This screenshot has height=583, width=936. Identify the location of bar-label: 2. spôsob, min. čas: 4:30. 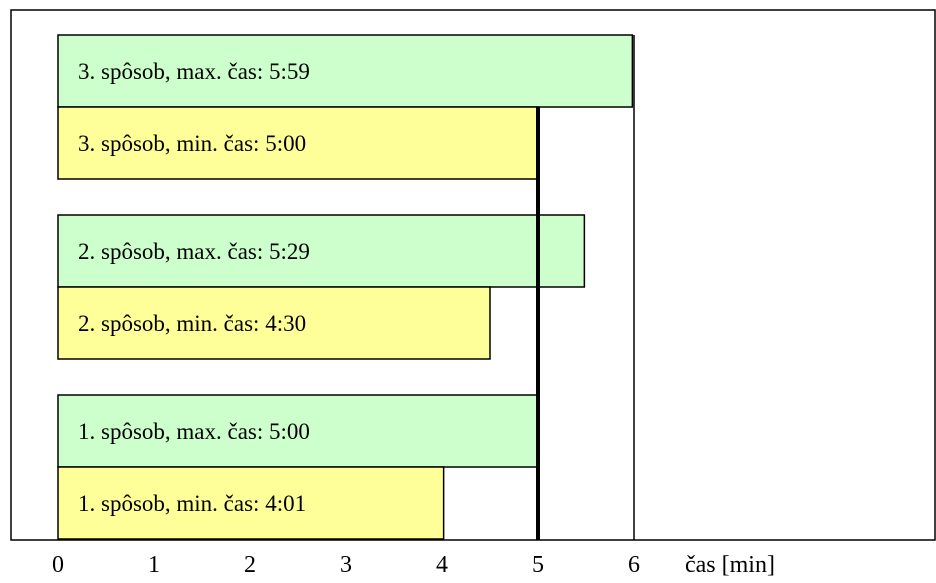
(192, 323).